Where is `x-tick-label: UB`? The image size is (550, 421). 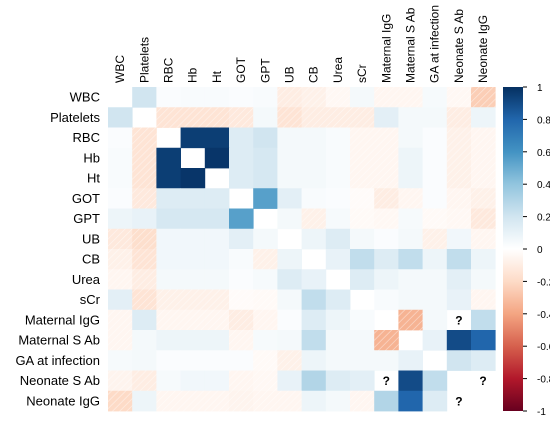
x-tick-label: UB is located at coordinates (290, 74).